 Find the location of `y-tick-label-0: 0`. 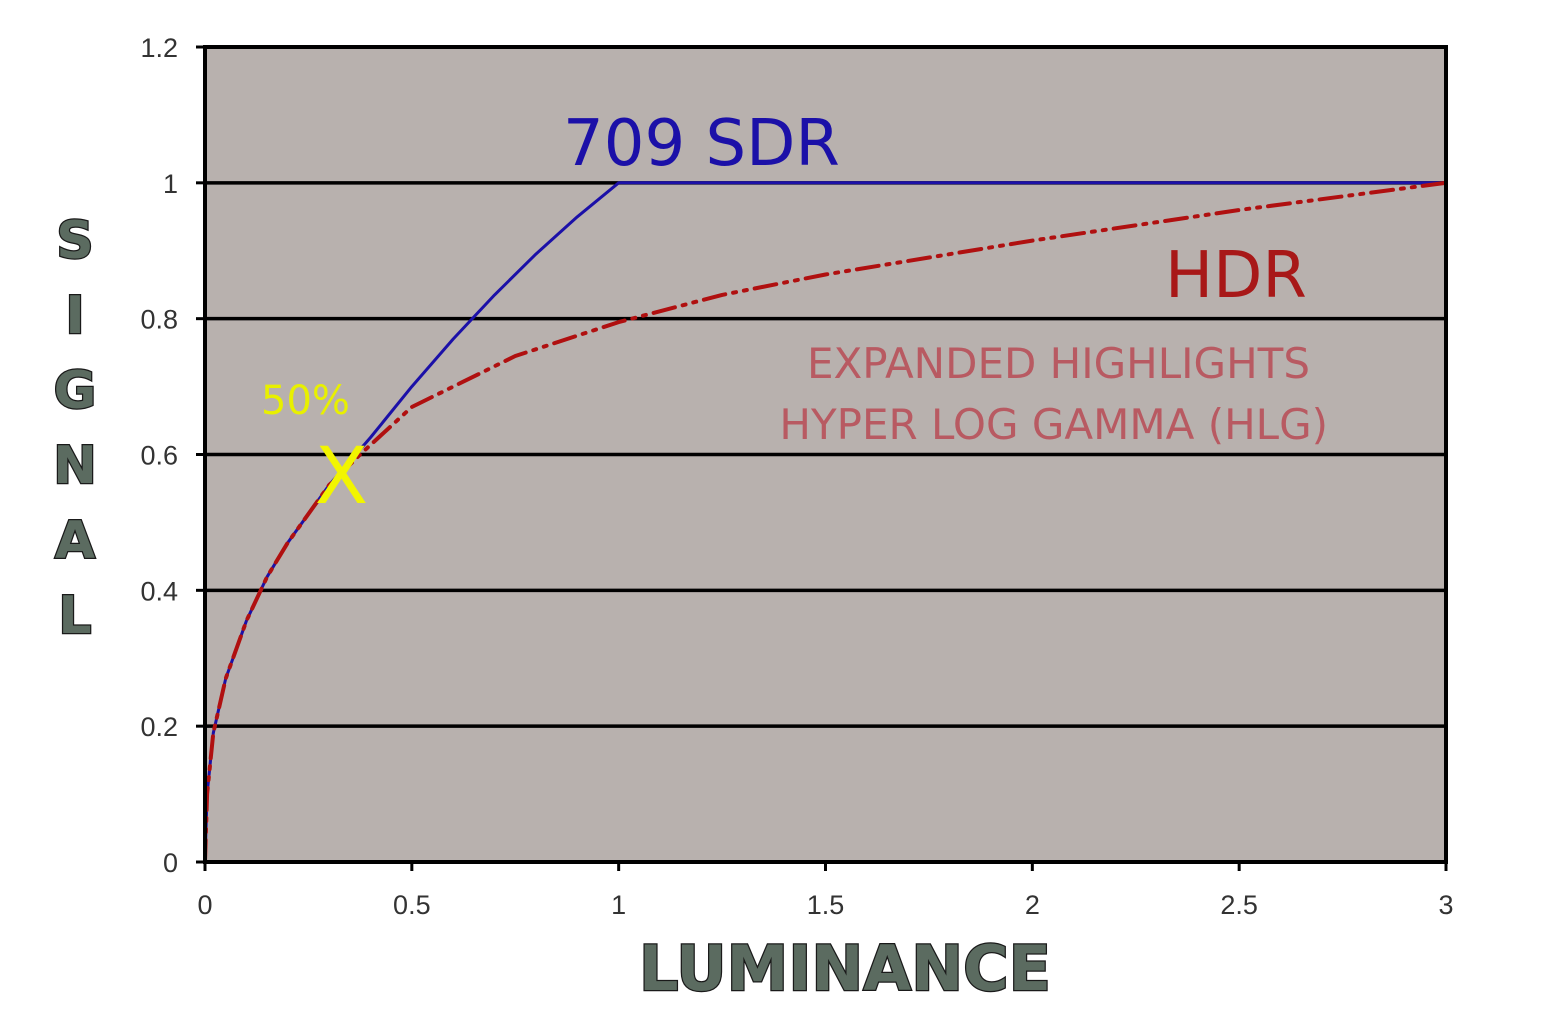

y-tick-label-0: 0 is located at coordinates (170, 863).